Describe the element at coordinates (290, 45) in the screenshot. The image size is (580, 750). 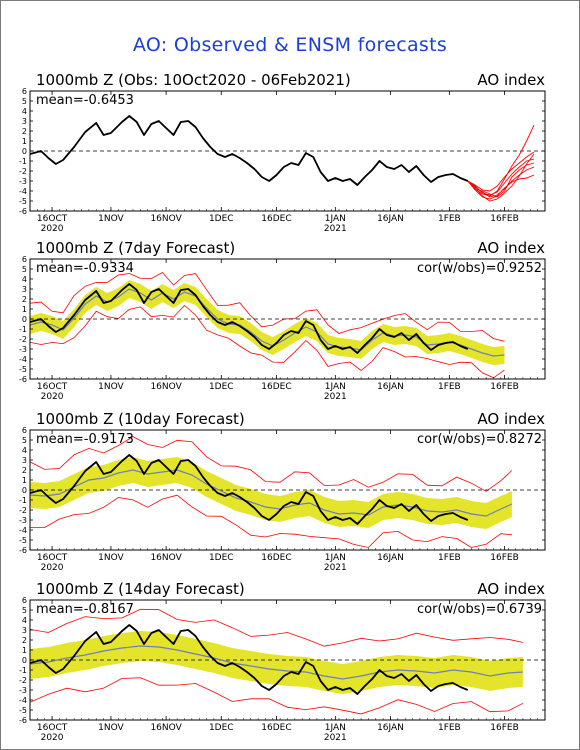
I see `figure-title: AO: Observed & ENSM forecasts` at that location.